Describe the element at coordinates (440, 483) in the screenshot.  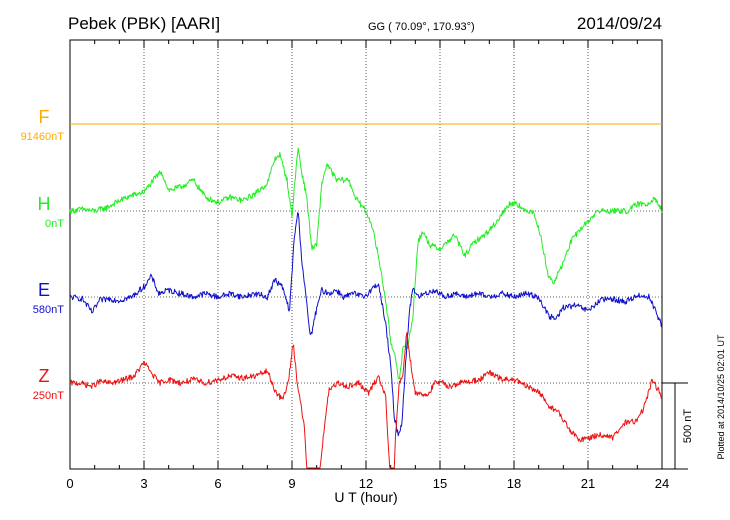
I see `x-tick-label: 15` at that location.